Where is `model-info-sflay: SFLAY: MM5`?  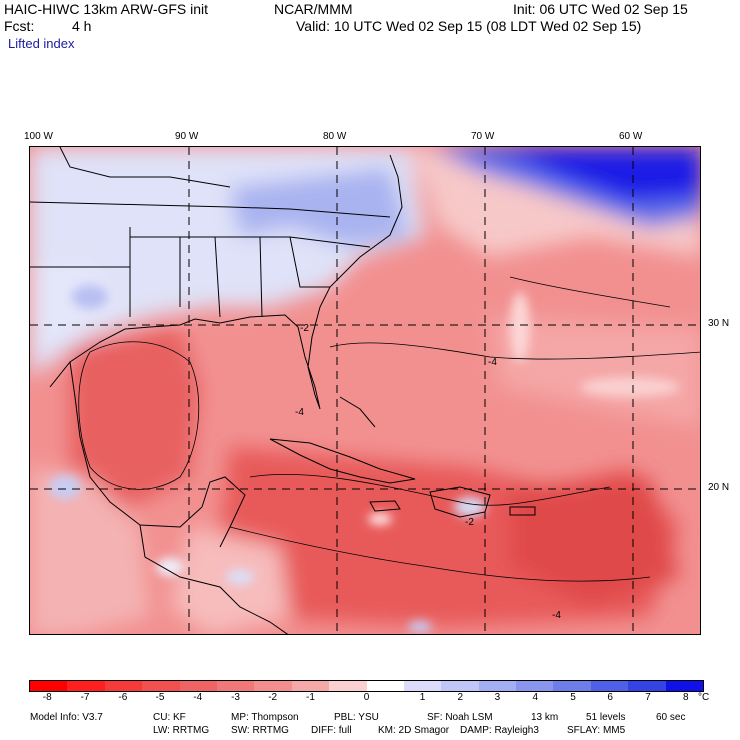 model-info-sflay: SFLAY: MM5 is located at coordinates (596, 730).